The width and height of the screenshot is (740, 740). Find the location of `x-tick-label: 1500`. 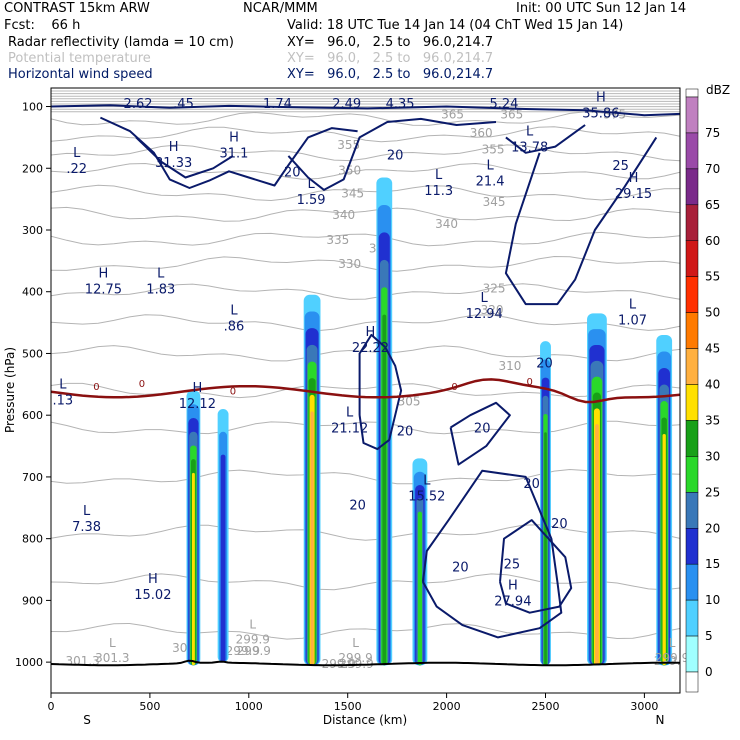

x-tick-label: 1500 is located at coordinates (348, 706).